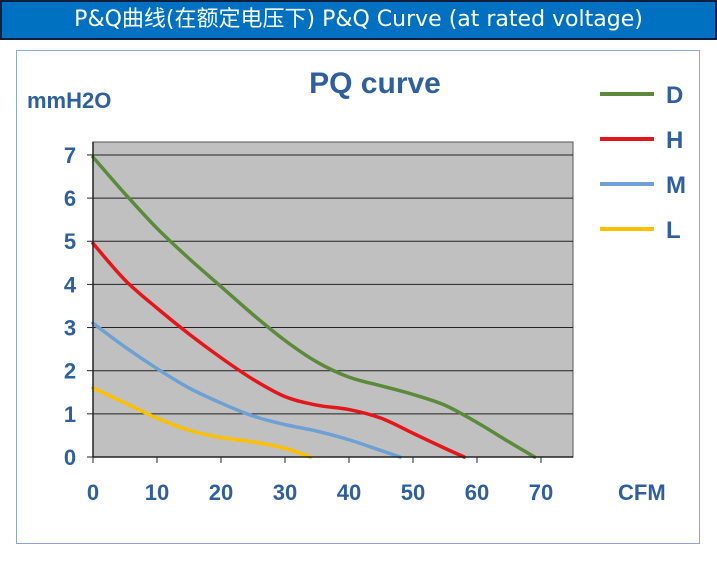 The width and height of the screenshot is (717, 583). What do you see at coordinates (70, 241) in the screenshot?
I see `y-tick-label: 5` at bounding box center [70, 241].